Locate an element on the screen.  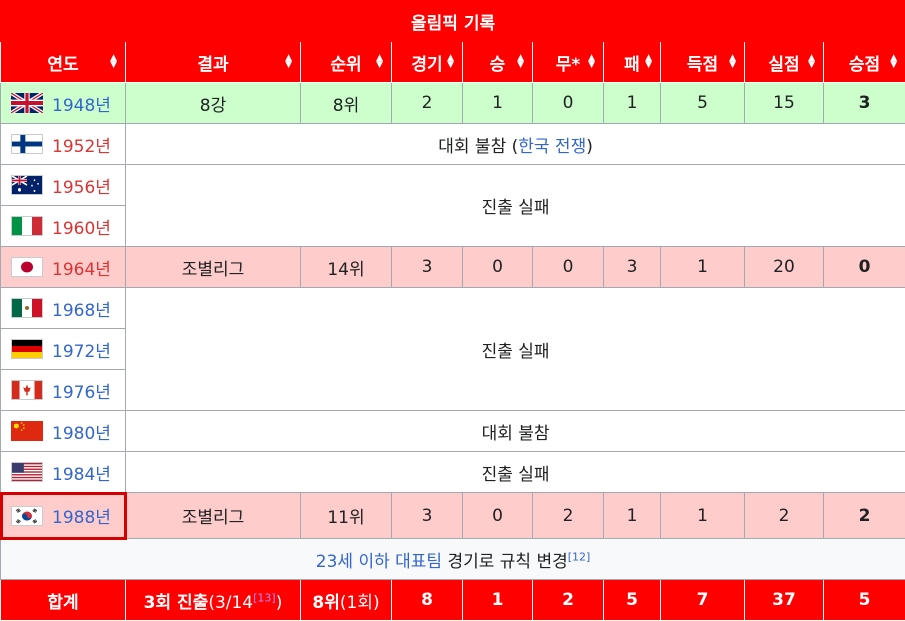
wins-cell: 1 is located at coordinates (498, 103).